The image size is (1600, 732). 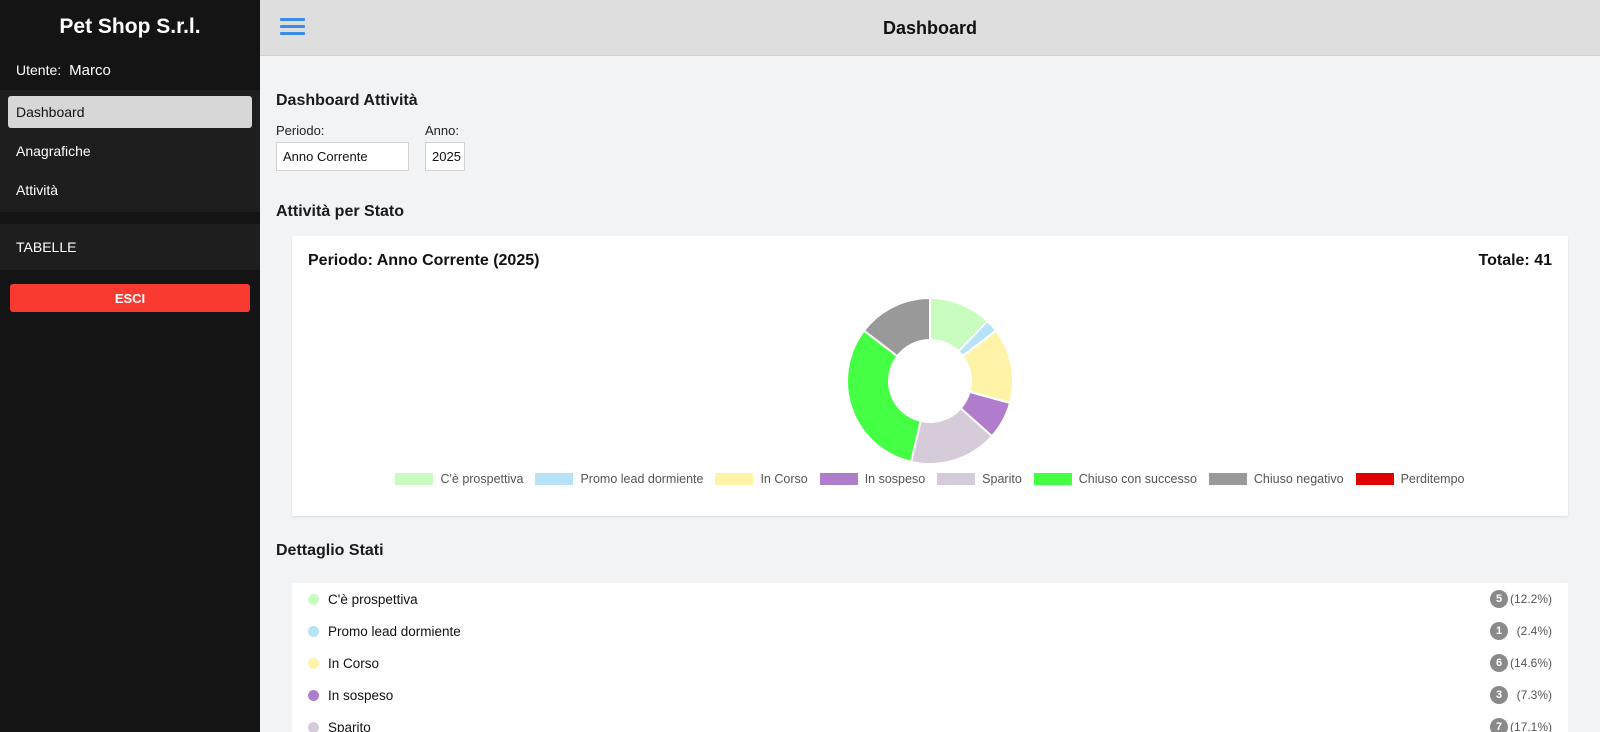 I want to click on state-percent: (17.1%), so click(x=1530, y=726).